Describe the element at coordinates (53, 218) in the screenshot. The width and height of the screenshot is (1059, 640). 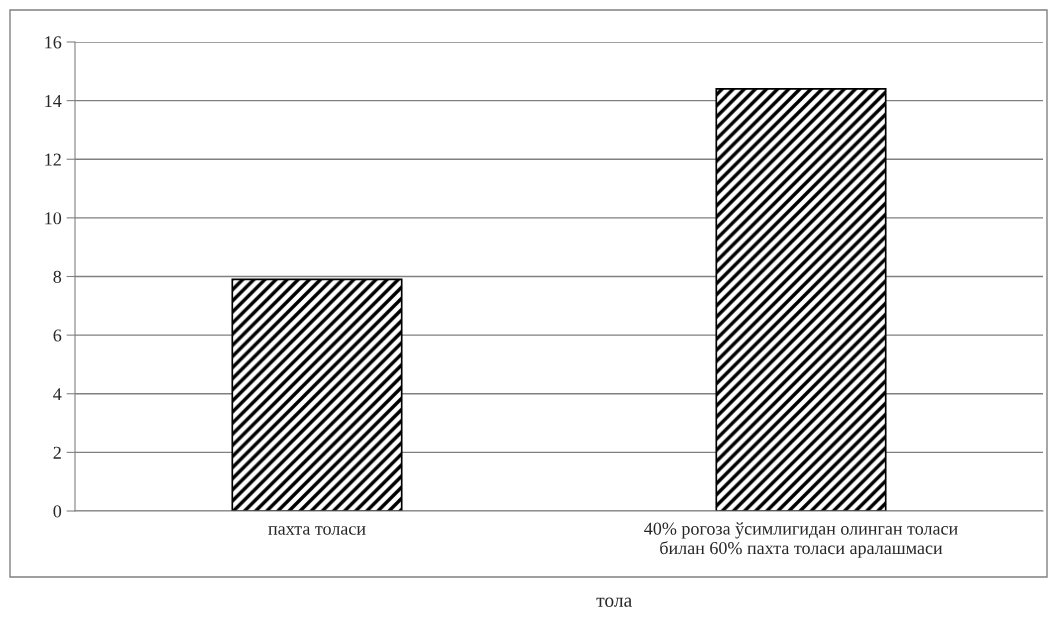
I see `y-tick-label: 10` at that location.